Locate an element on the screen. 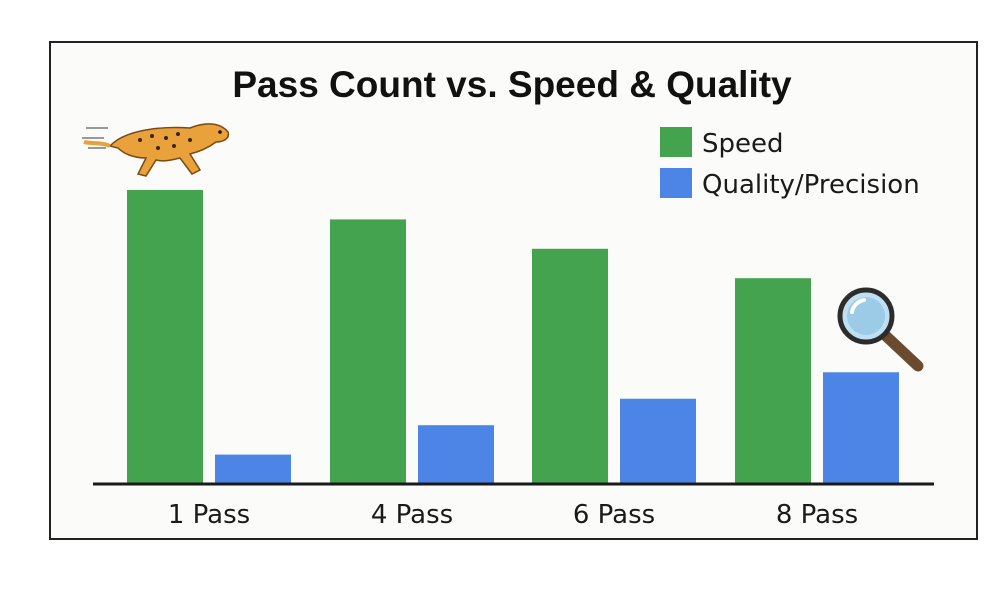 The image size is (1000, 600). legend-swatch-quality is located at coordinates (676, 183).